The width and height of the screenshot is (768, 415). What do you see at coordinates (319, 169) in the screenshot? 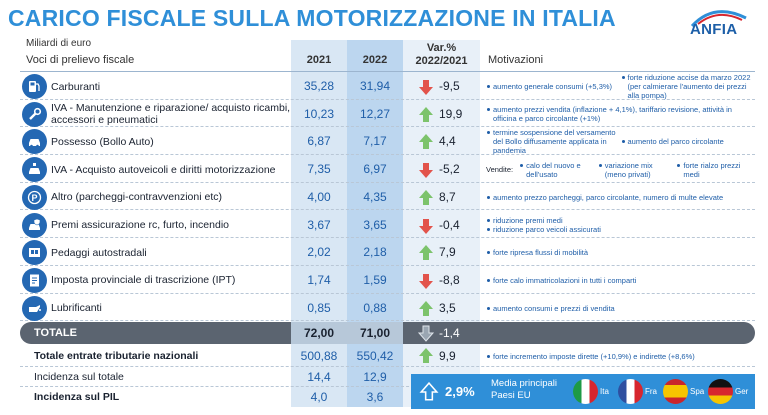
I see `row-value-2021: 7,35` at bounding box center [319, 169].